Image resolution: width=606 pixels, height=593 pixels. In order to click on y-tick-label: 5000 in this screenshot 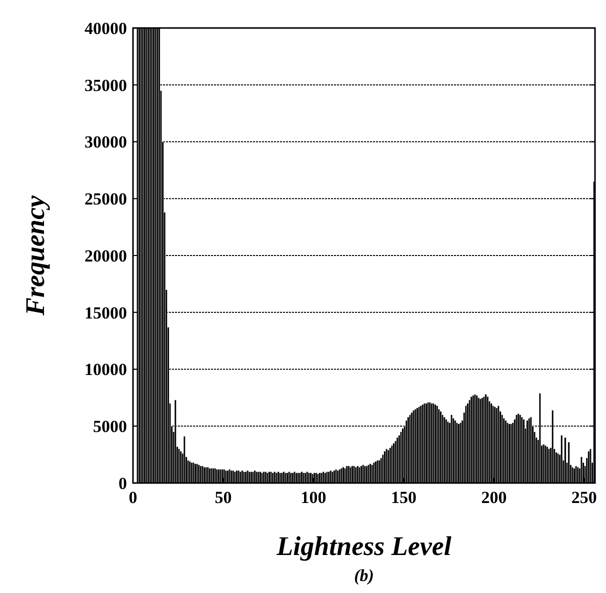, I will do `click(110, 426)`.